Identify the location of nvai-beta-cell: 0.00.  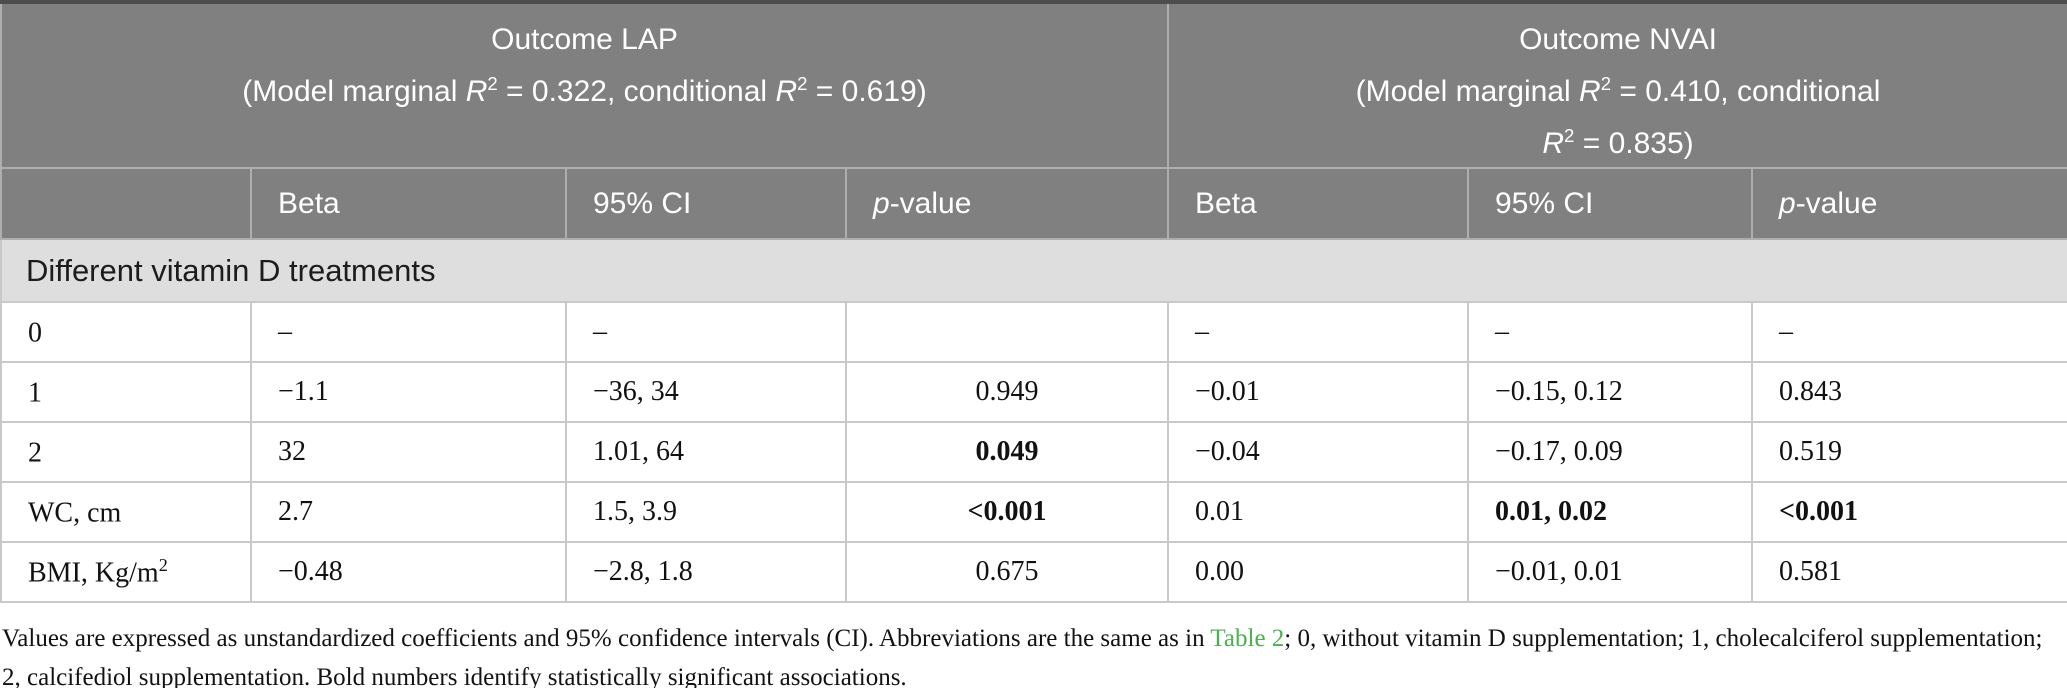
(1318, 572).